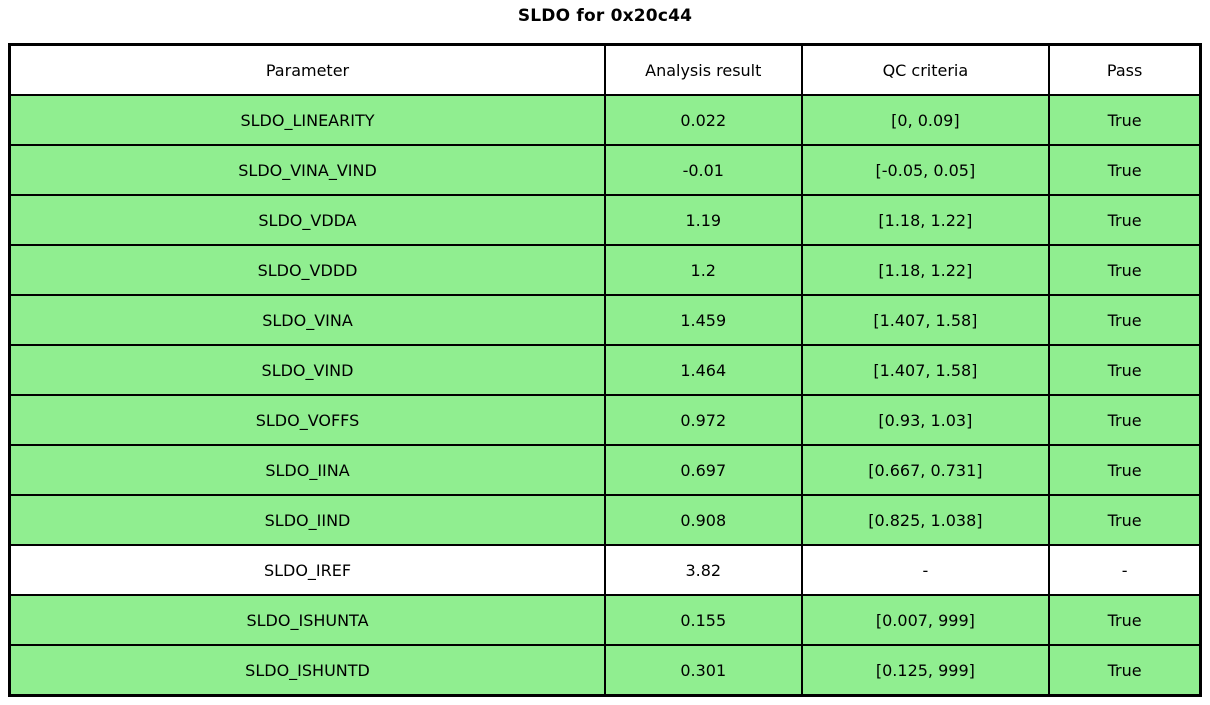 The image size is (1210, 705). I want to click on cell-parameter: SLDO_VDDD, so click(307, 270).